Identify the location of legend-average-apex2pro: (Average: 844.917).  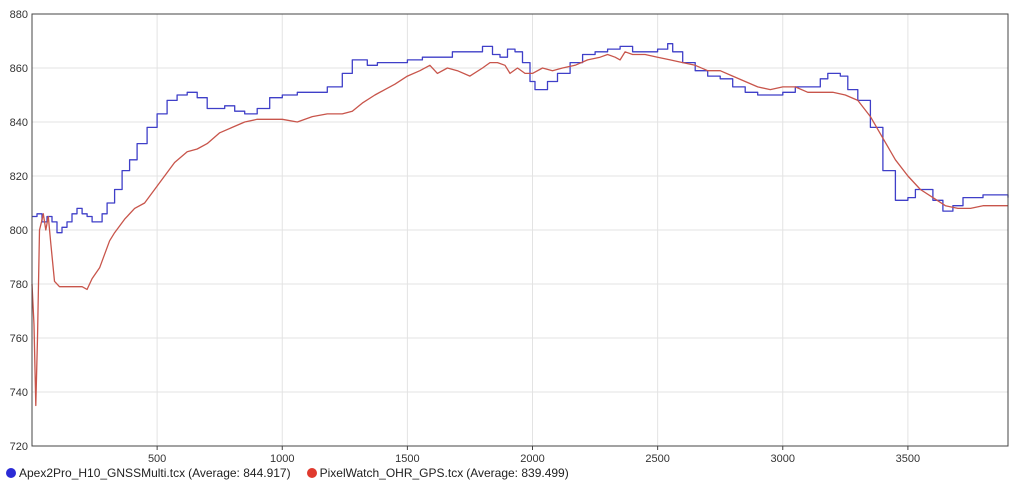
(239, 473).